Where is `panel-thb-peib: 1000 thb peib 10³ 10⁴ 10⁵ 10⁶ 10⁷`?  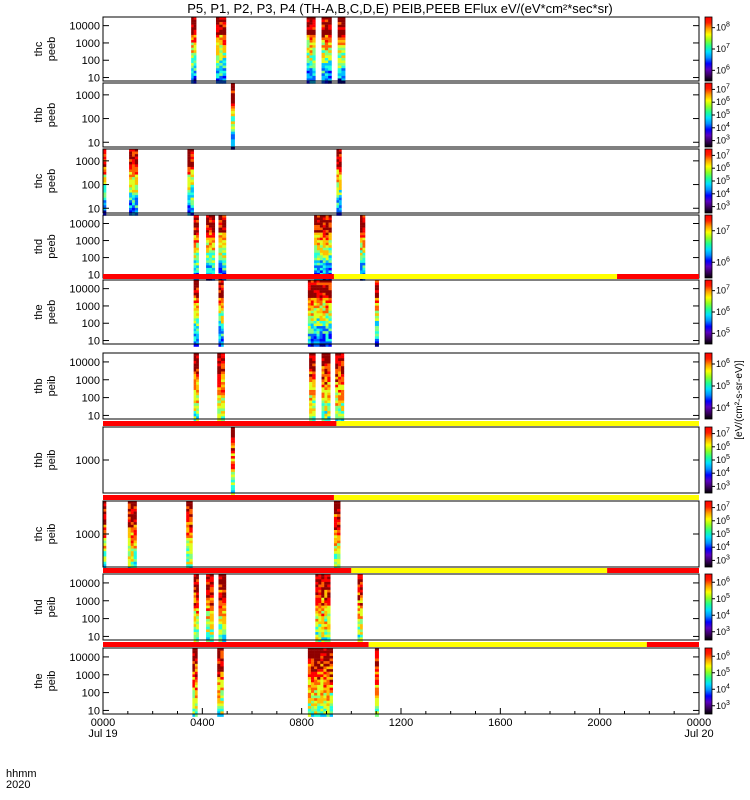 panel-thb-peib: 1000 thb peib 10³ 10⁴ 10⁵ 10⁶ 10⁷ is located at coordinates (381, 458).